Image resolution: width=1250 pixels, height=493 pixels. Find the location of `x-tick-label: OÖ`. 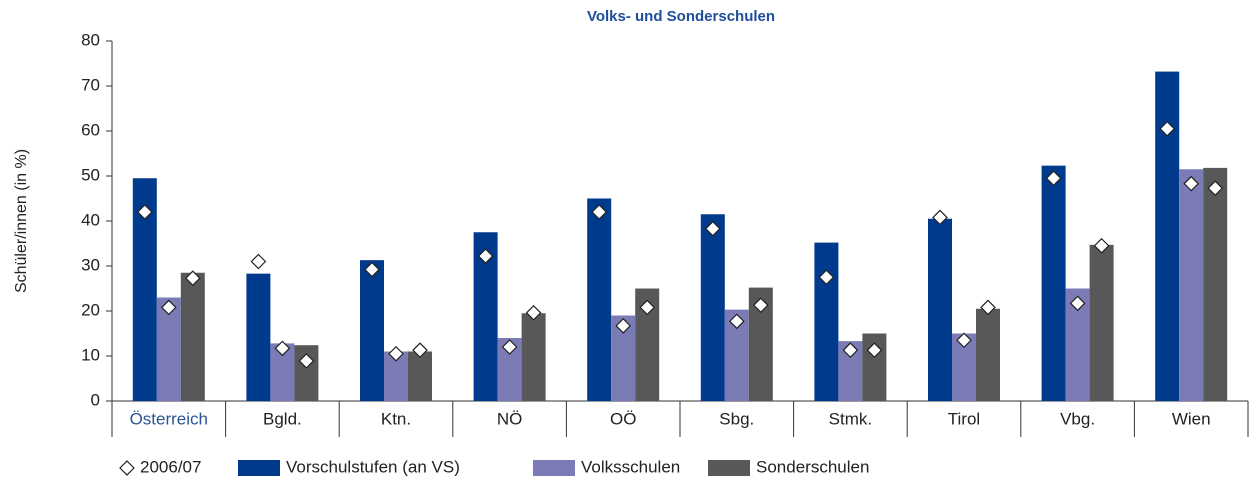

x-tick-label: OÖ is located at coordinates (623, 418).